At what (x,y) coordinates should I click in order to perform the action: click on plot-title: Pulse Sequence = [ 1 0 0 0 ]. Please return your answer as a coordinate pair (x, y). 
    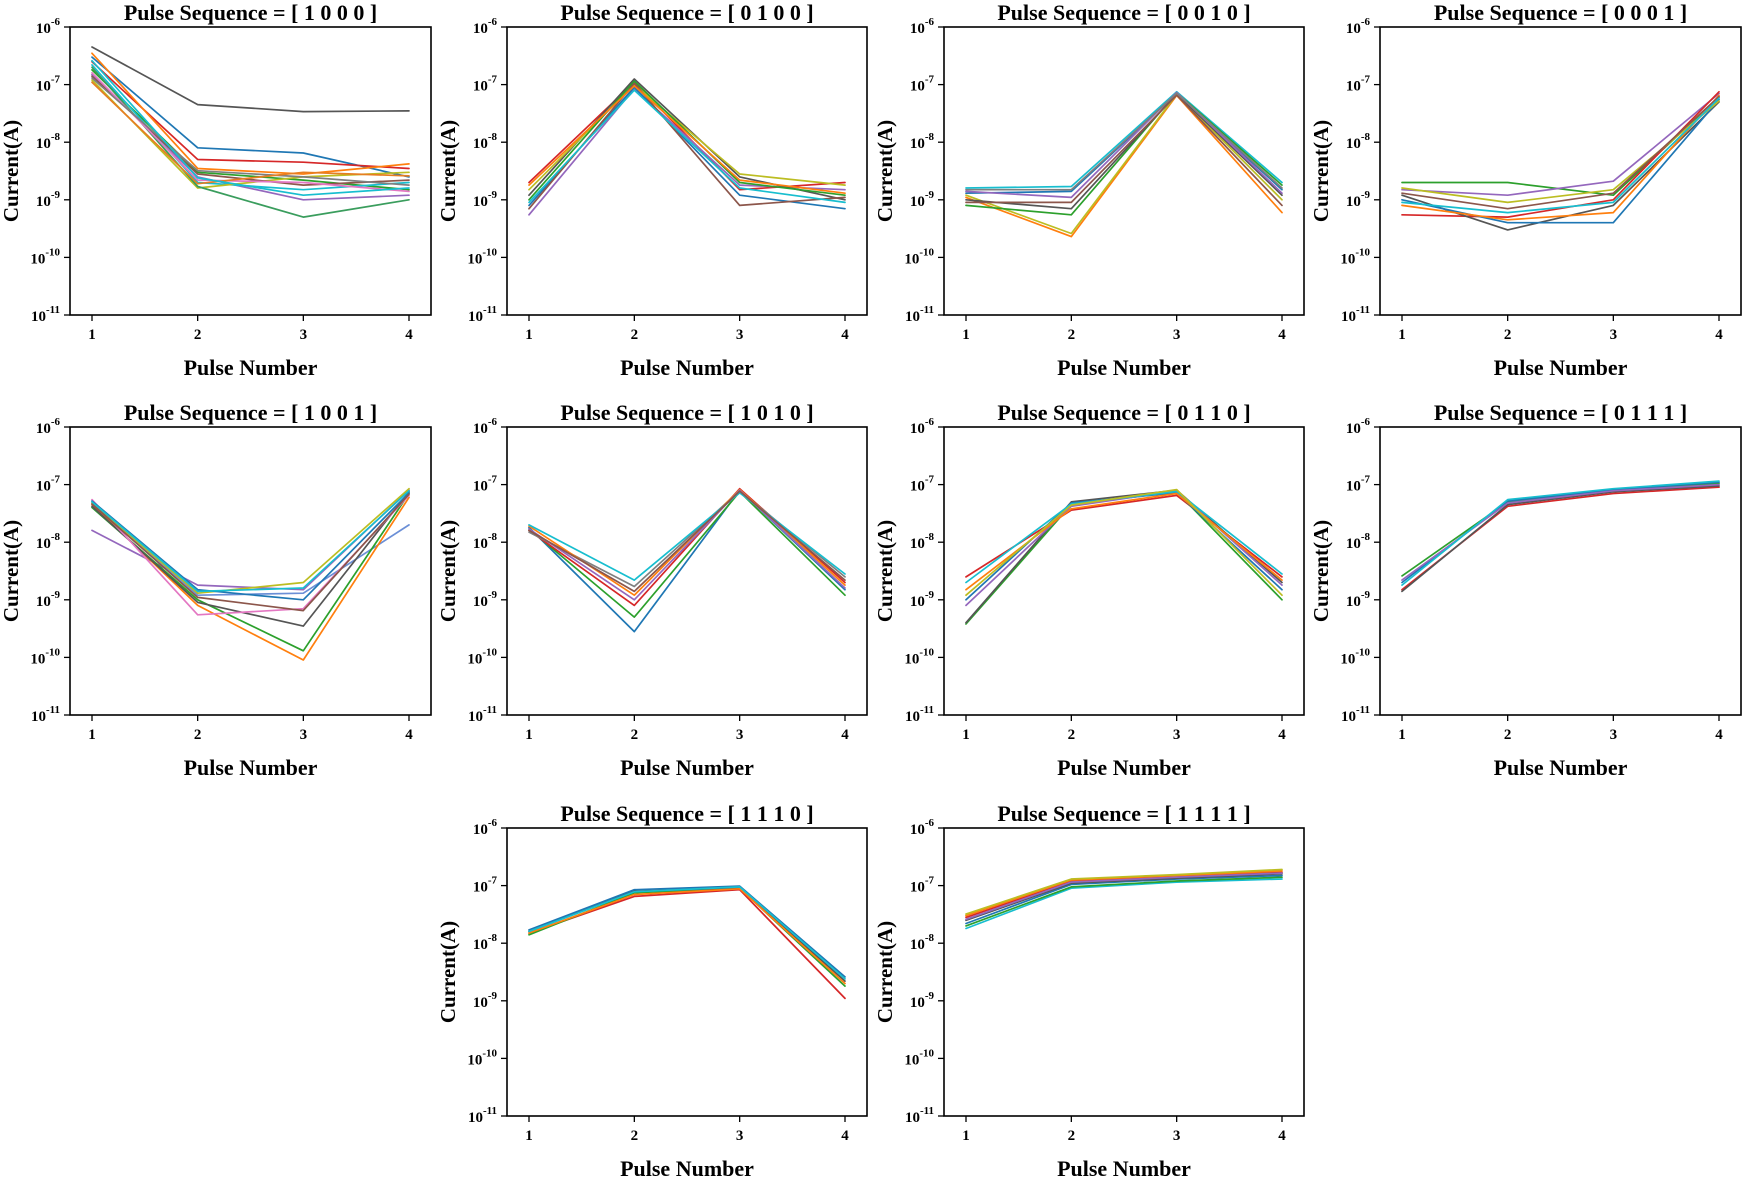
    Looking at the image, I should click on (250, 12).